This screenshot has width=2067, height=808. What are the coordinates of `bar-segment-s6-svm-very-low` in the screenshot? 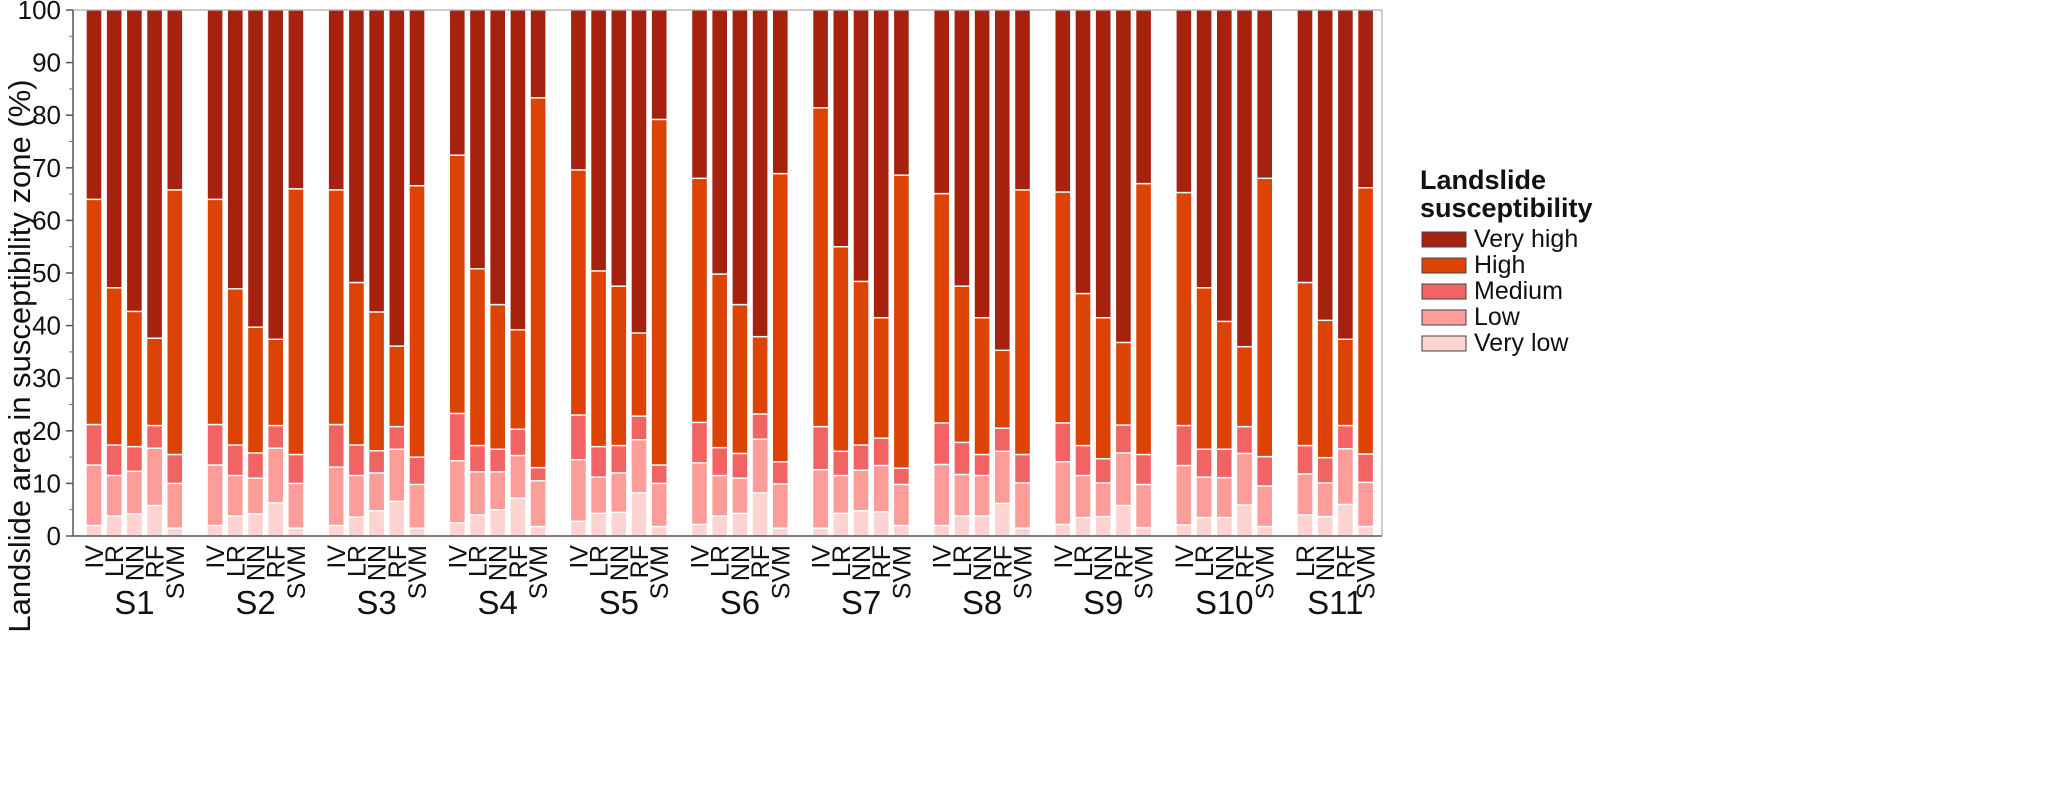 It's located at (780, 532).